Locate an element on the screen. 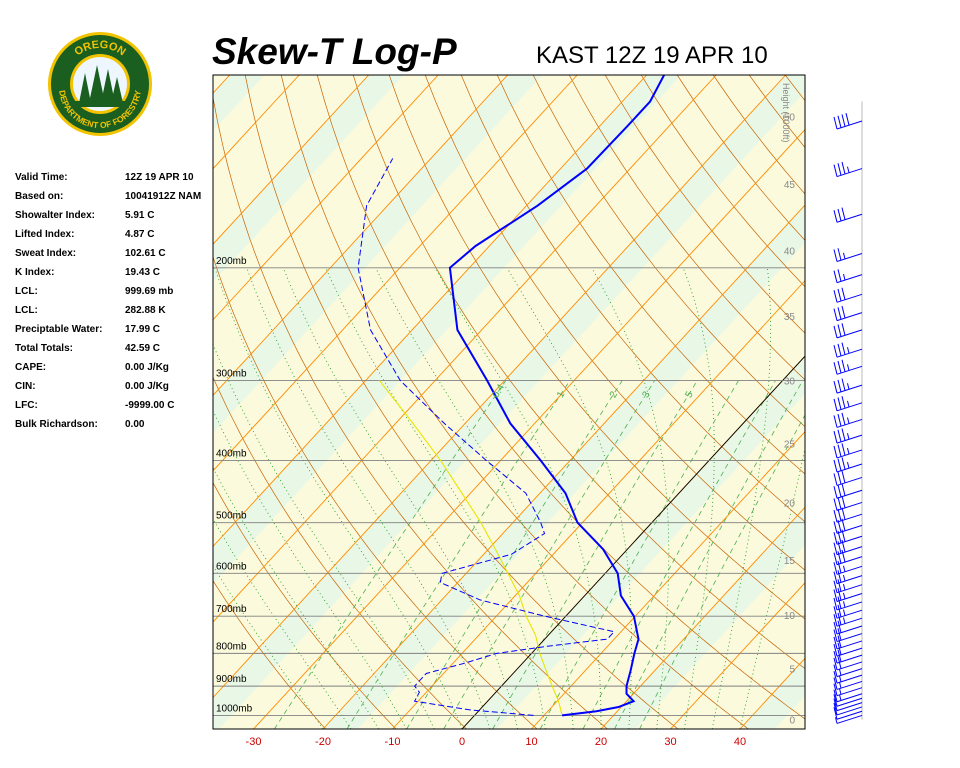 This screenshot has height=768, width=960. x-tick-label: -30 is located at coordinates (254, 742).